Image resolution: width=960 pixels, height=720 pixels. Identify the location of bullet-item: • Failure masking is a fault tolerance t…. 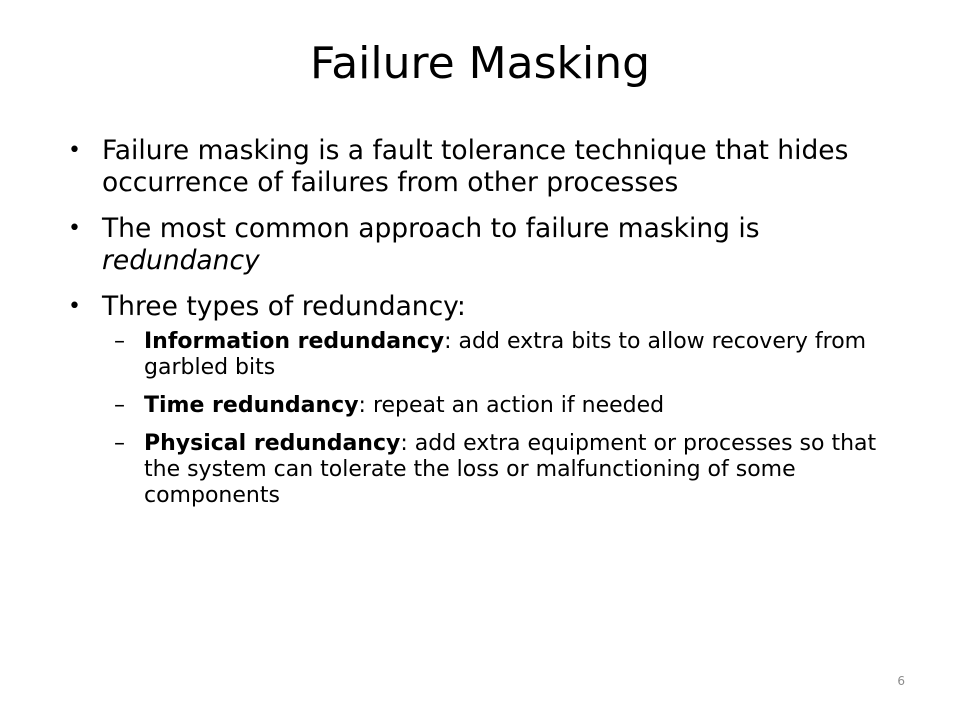
(493, 167).